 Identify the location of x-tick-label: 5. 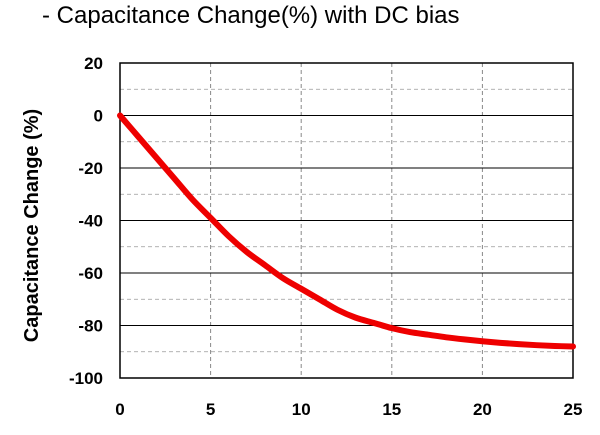
(210, 409).